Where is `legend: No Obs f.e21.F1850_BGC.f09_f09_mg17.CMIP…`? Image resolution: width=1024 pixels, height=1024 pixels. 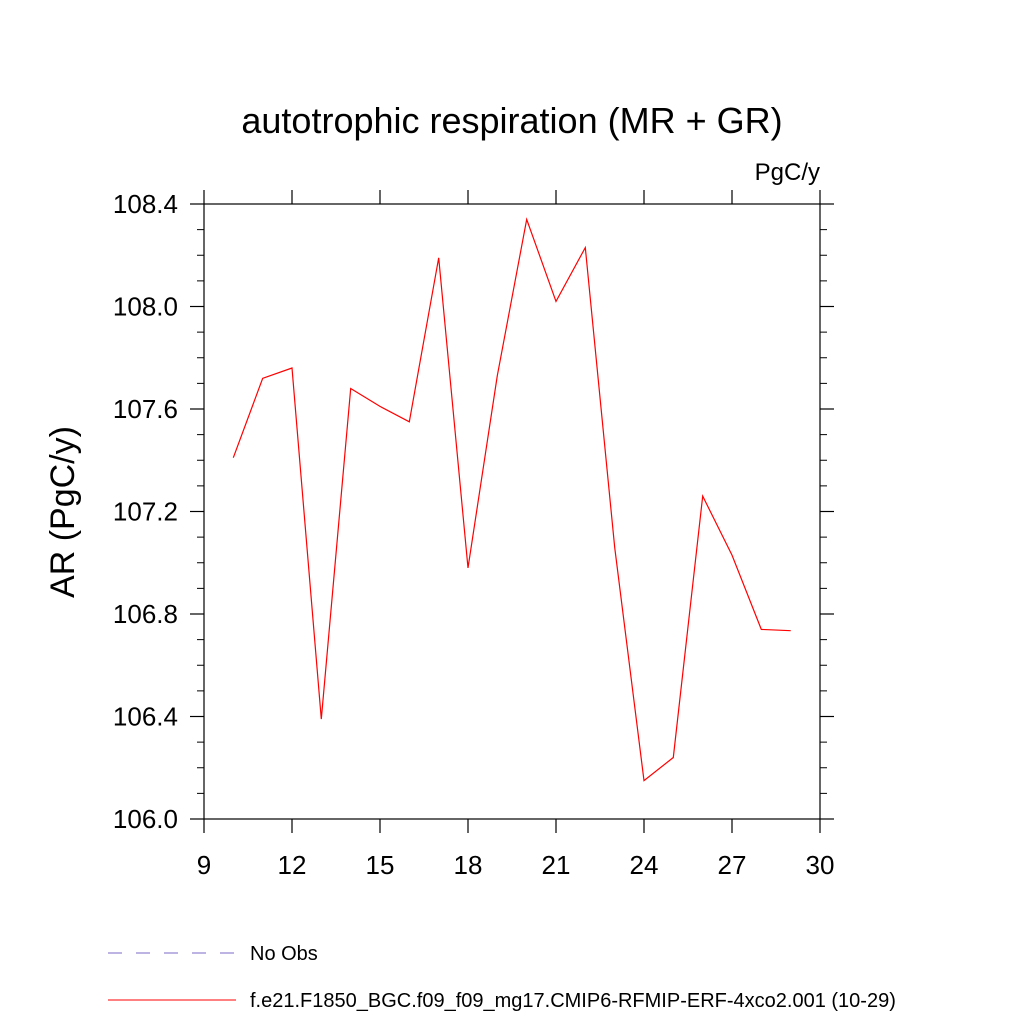
legend: No Obs f.e21.F1850_BGC.f09_f09_mg17.CMIP… is located at coordinates (502, 977).